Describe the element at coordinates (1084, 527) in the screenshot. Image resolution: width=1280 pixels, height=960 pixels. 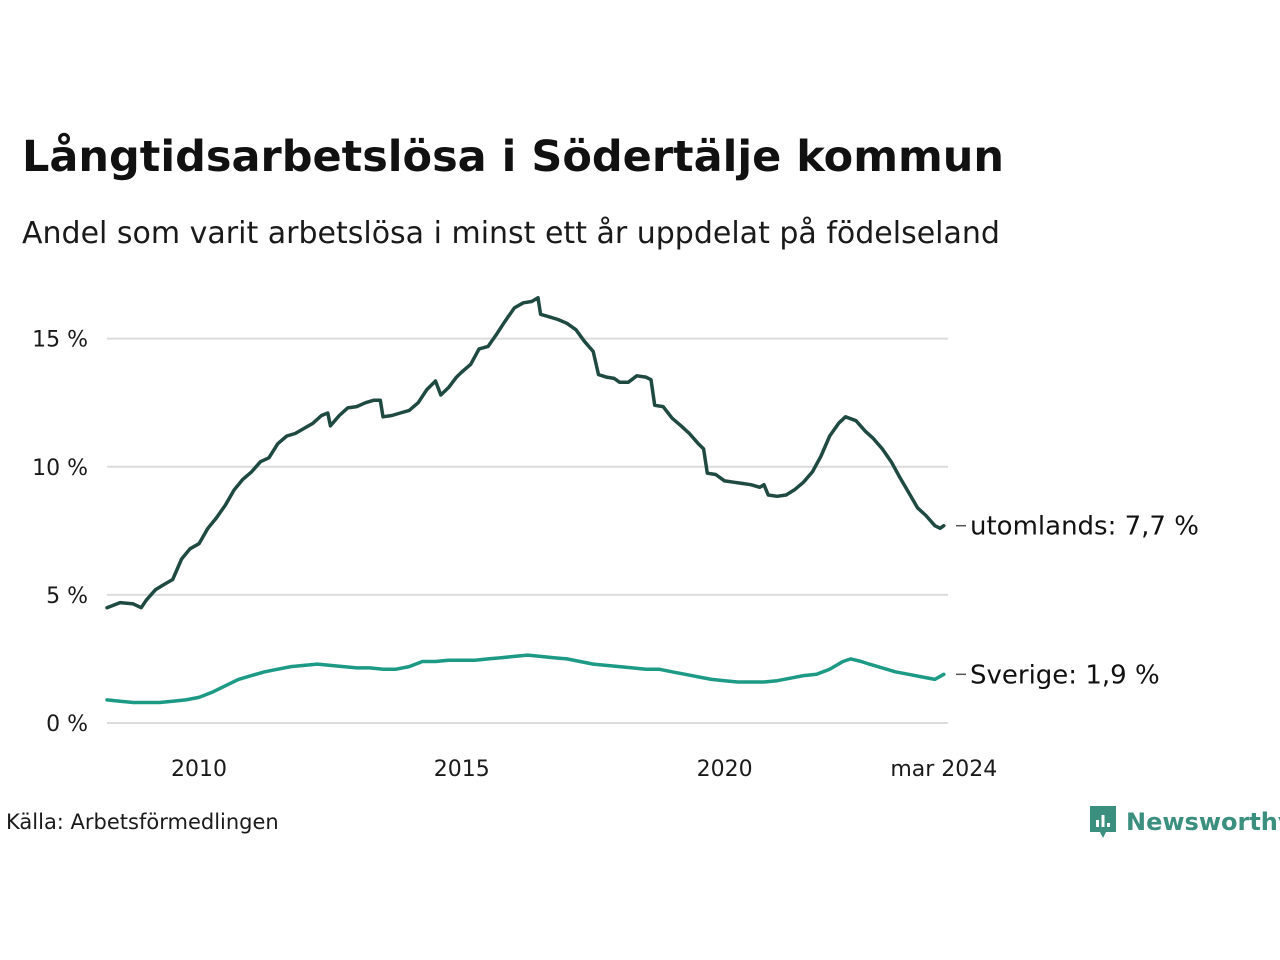
I see `series-end-label: utomlands: 7,7 %` at that location.